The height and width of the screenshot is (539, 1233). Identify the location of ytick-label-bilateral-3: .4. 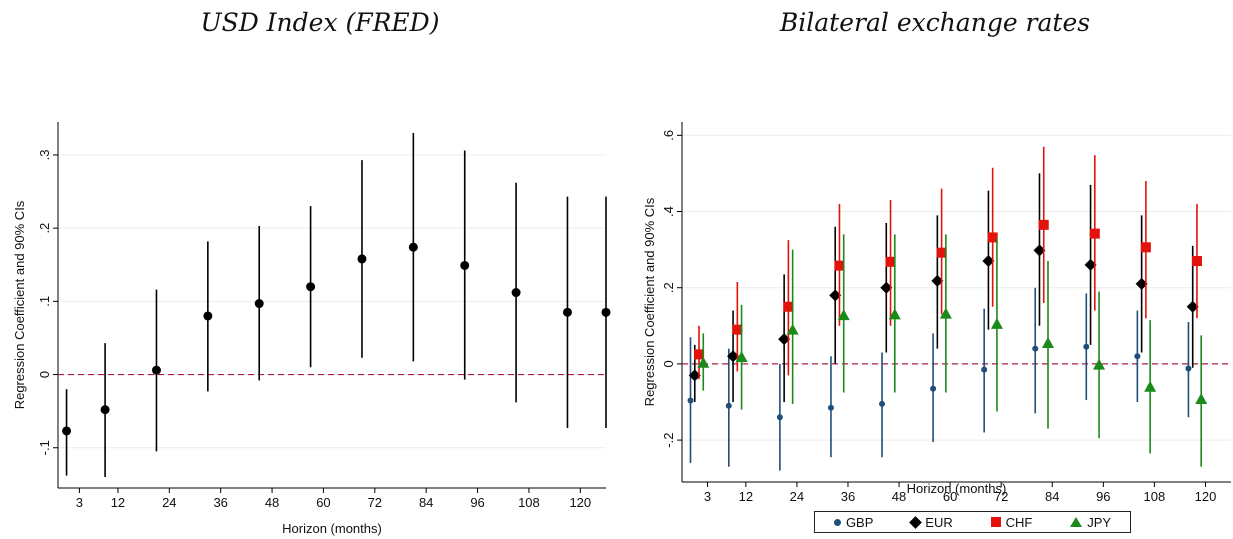
(668, 211).